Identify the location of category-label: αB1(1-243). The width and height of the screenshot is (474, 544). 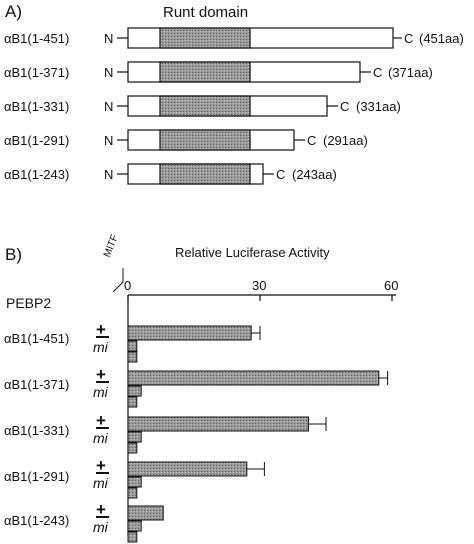
(37, 520).